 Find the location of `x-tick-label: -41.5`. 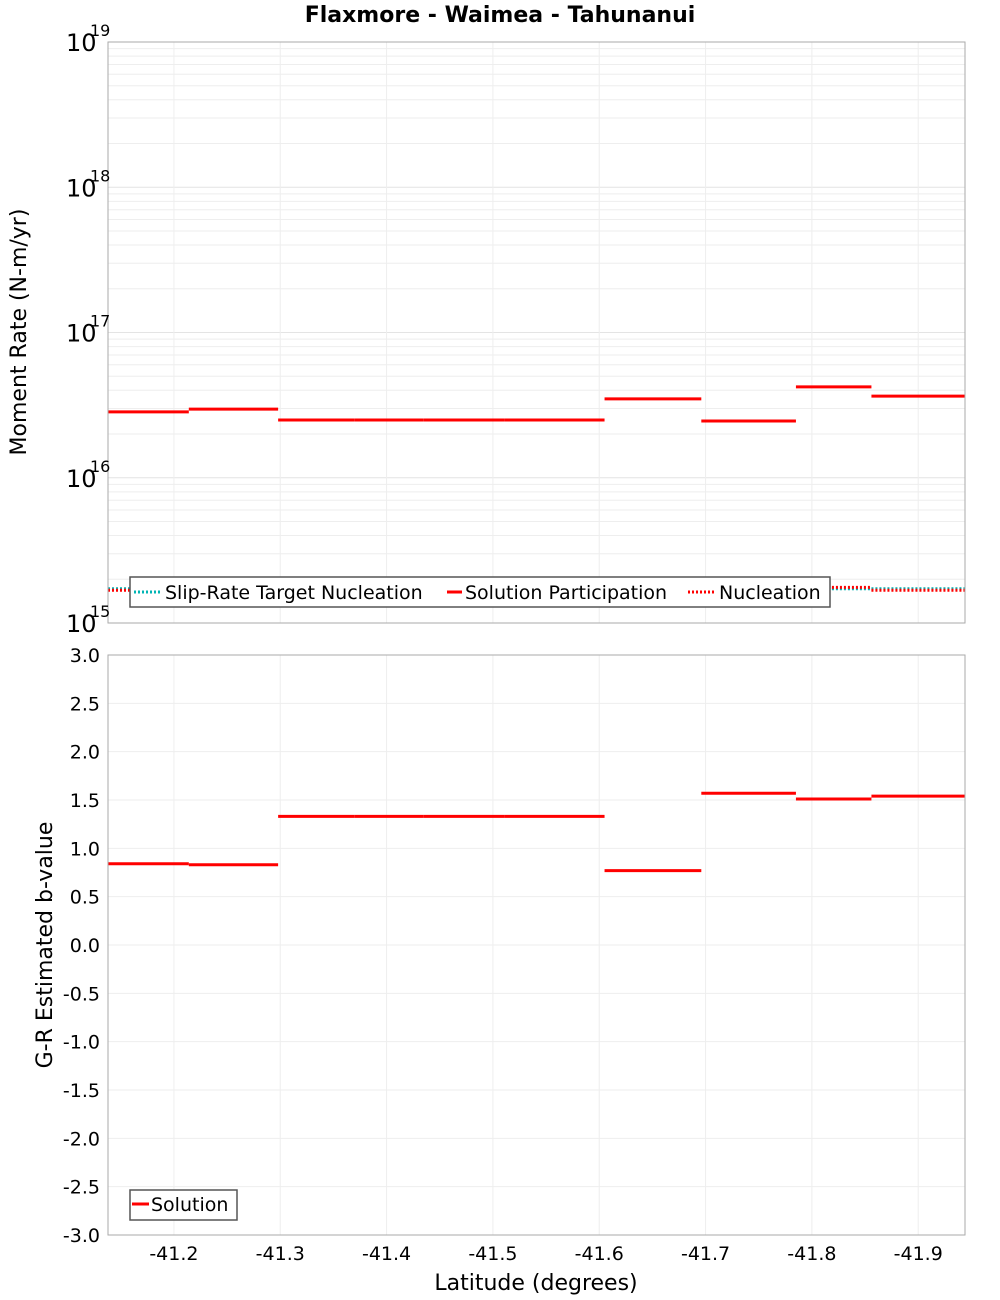

x-tick-label: -41.5 is located at coordinates (492, 1254).